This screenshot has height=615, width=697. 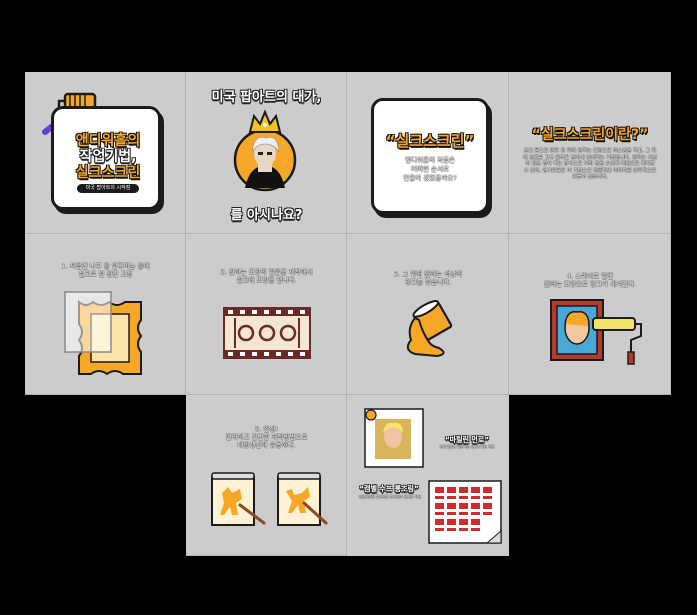 I want to click on marilyn-desc: 앤디워홀의 대표적인 실크스크린 작품, so click(x=467, y=447).